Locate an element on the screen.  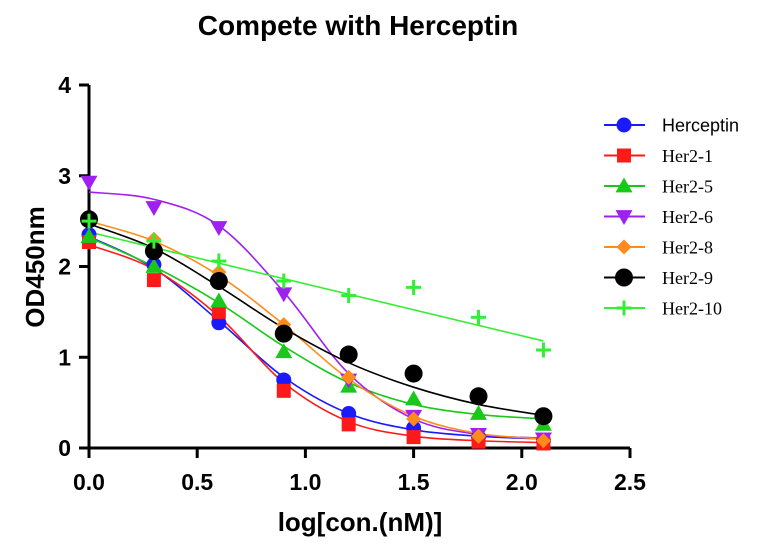
y-tick-label: 3 is located at coordinates (64, 176).